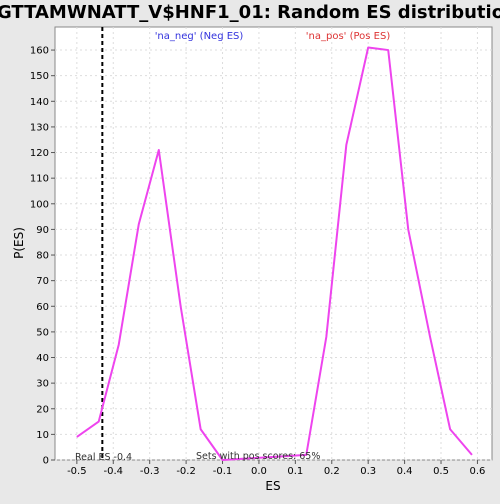 The image size is (500, 504). What do you see at coordinates (42, 409) in the screenshot?
I see `y-tick-label: 20` at bounding box center [42, 409].